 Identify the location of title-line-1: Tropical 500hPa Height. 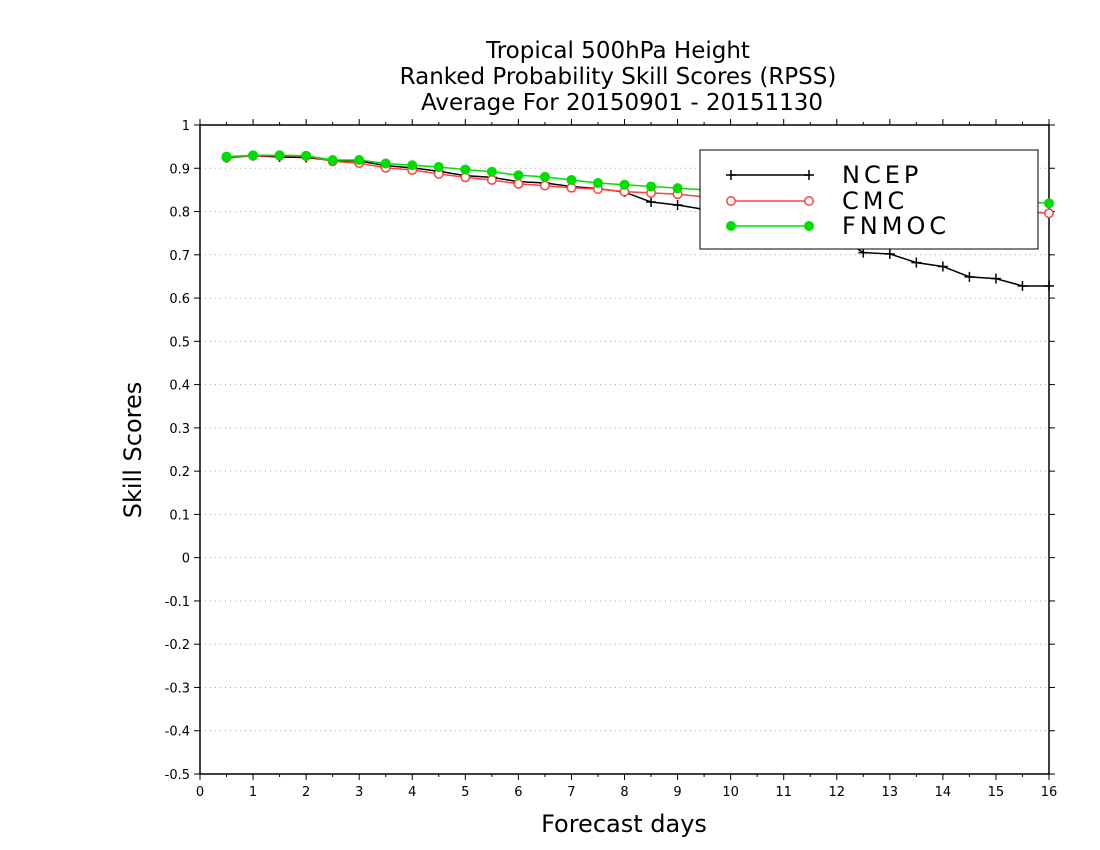
(617, 51).